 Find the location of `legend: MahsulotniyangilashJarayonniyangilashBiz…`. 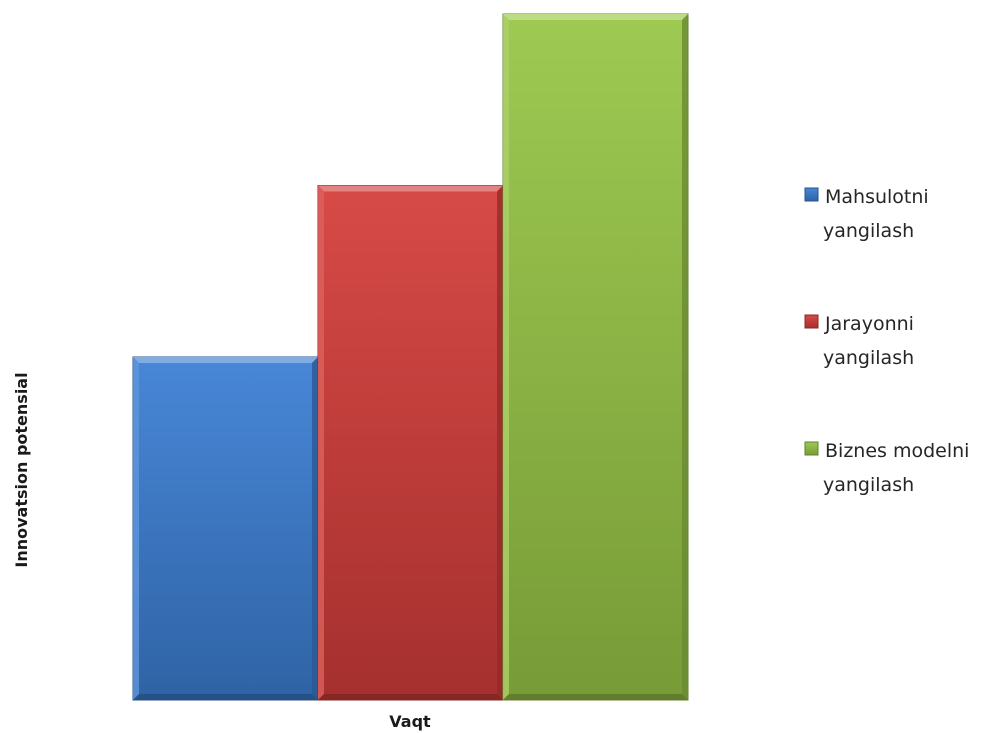

legend: MahsulotniyangilashJarayonniyangilashBiz… is located at coordinates (886, 341).